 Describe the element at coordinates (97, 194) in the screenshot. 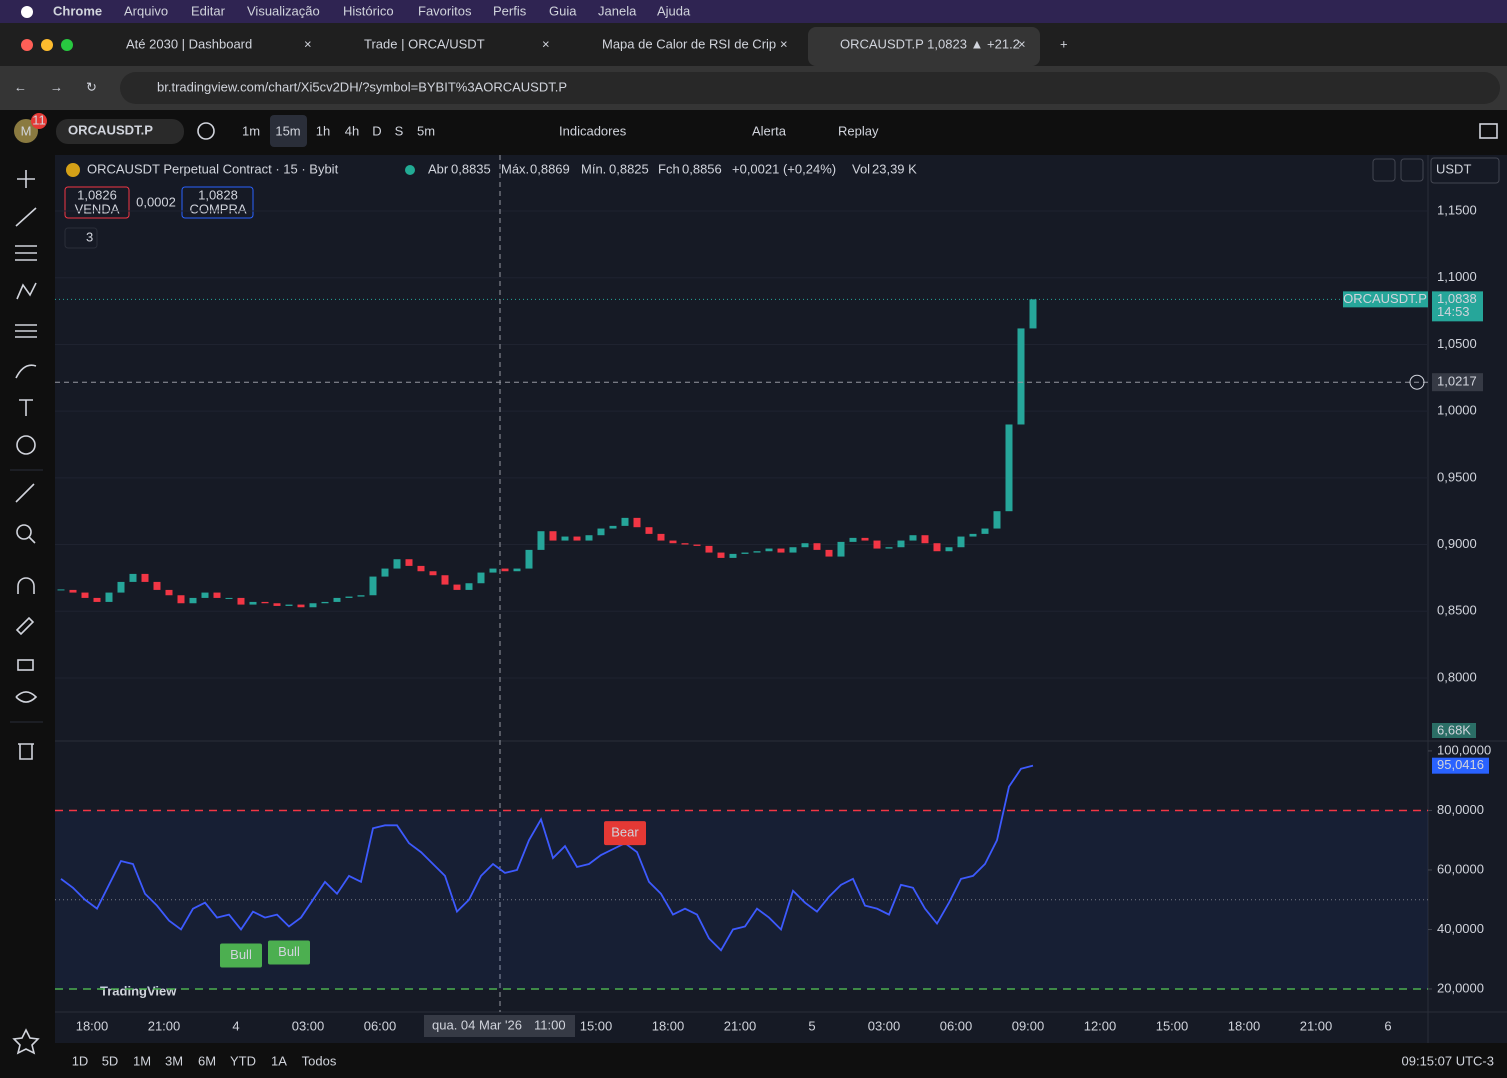

I see `sell-price: 1,0826` at that location.